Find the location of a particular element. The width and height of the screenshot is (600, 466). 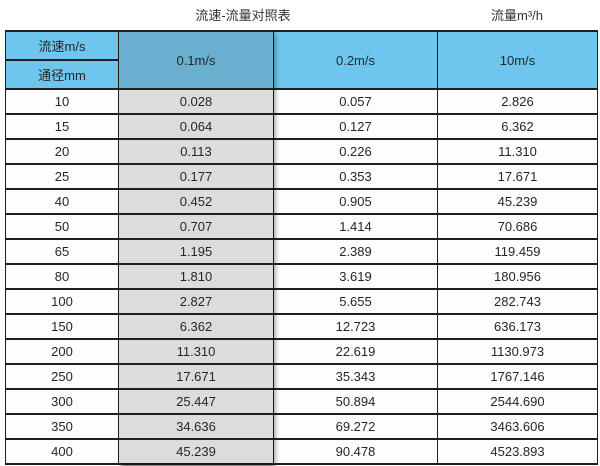

header-row-bottom: 通径mm is located at coordinates (301, 74).